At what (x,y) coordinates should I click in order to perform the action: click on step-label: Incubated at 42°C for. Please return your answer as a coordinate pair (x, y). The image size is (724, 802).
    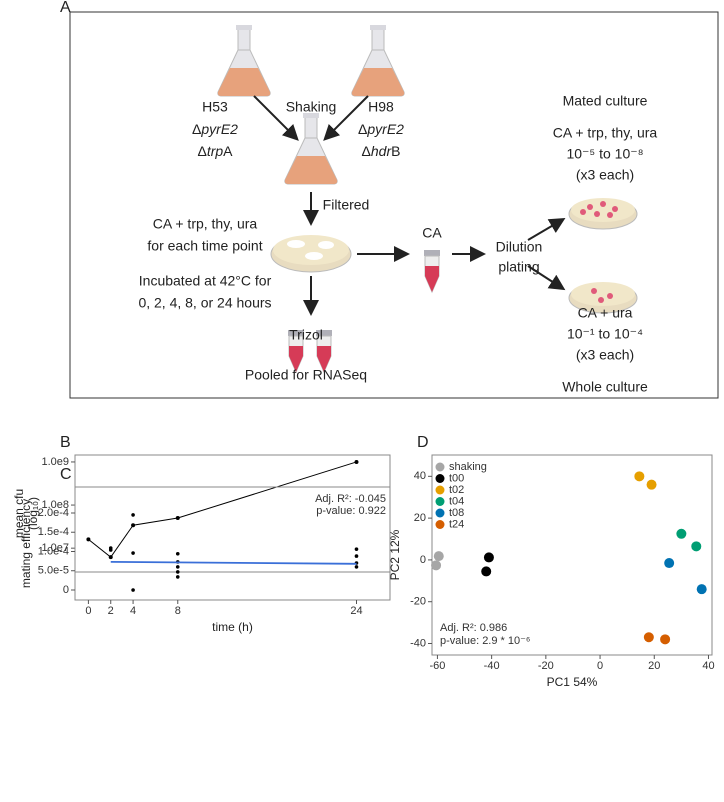
    Looking at the image, I should click on (205, 281).